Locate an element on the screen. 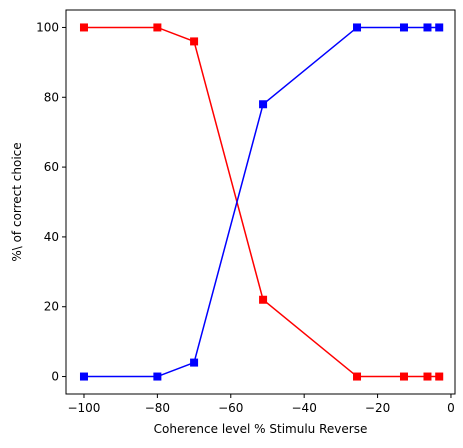 This screenshot has height=448, width=463. x-tick-label: −80 is located at coordinates (157, 408).